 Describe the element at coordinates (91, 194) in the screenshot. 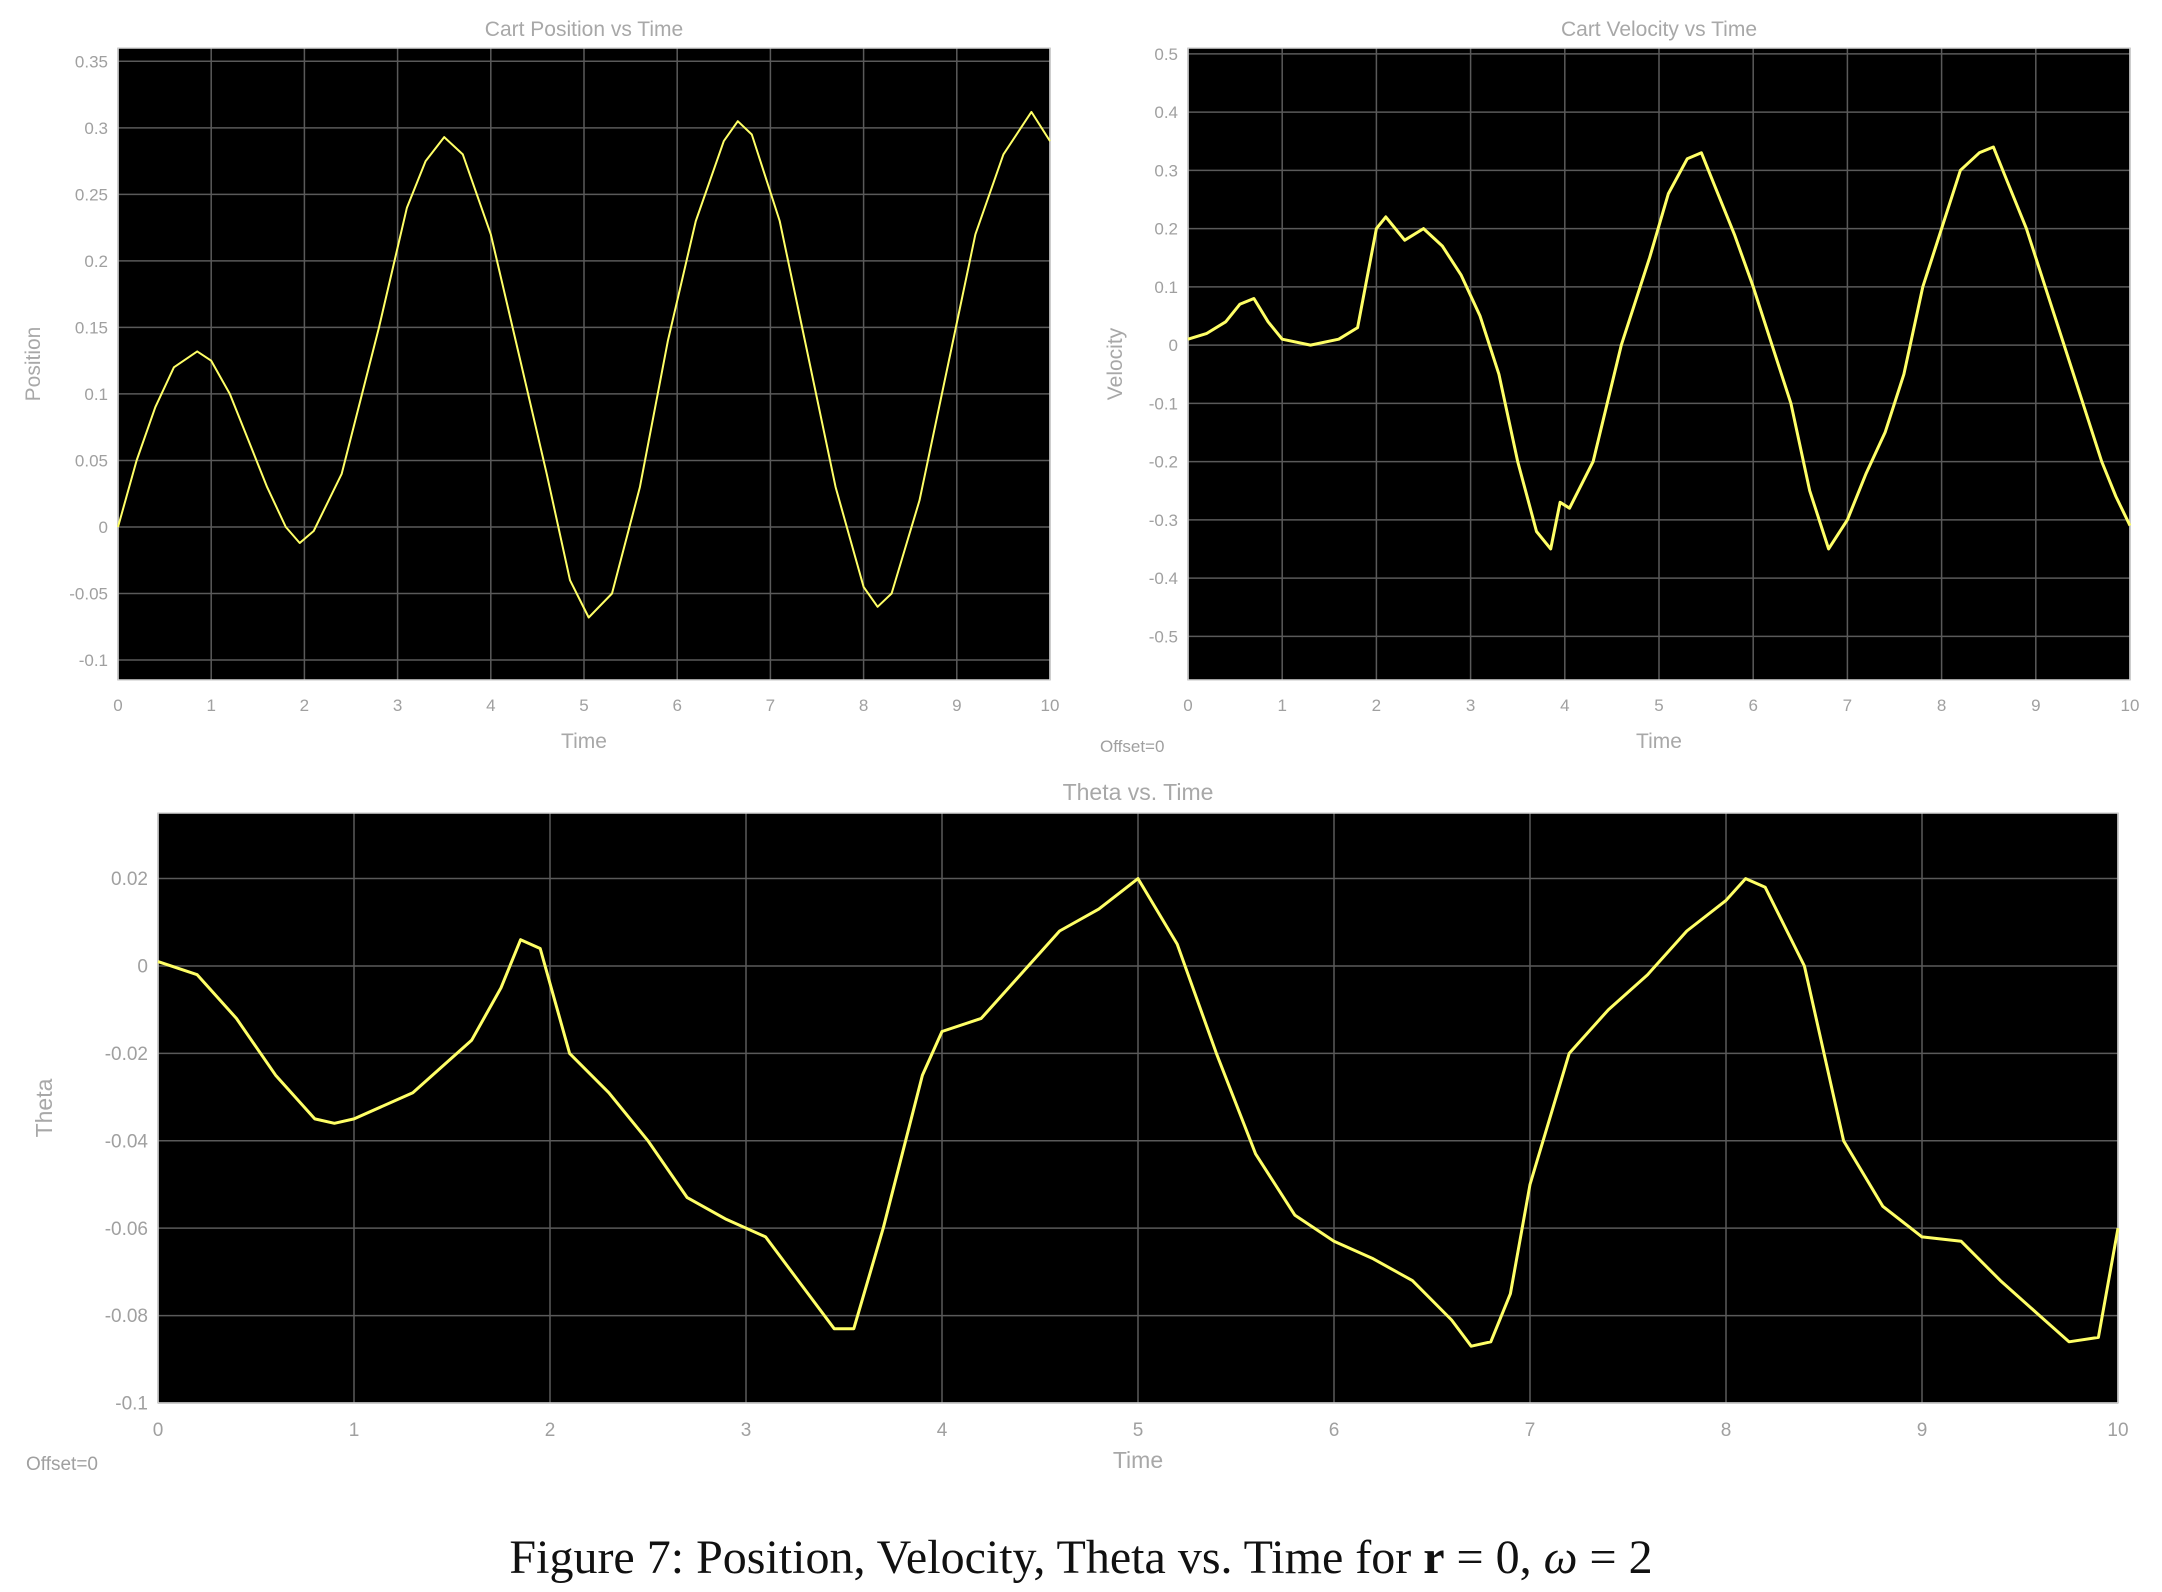

I see `y-tick-label: 0.25` at that location.